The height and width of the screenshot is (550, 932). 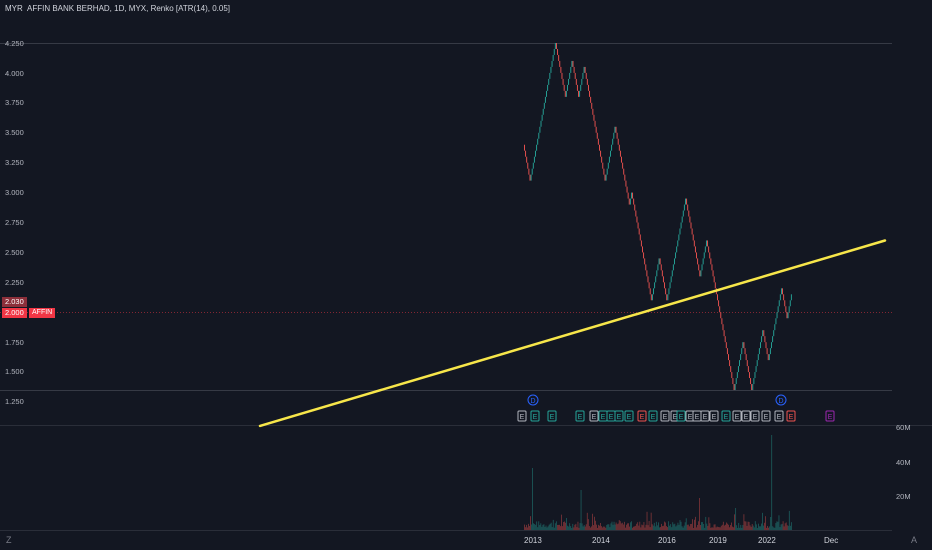 I want to click on volume-tick: 60M, so click(x=903, y=427).